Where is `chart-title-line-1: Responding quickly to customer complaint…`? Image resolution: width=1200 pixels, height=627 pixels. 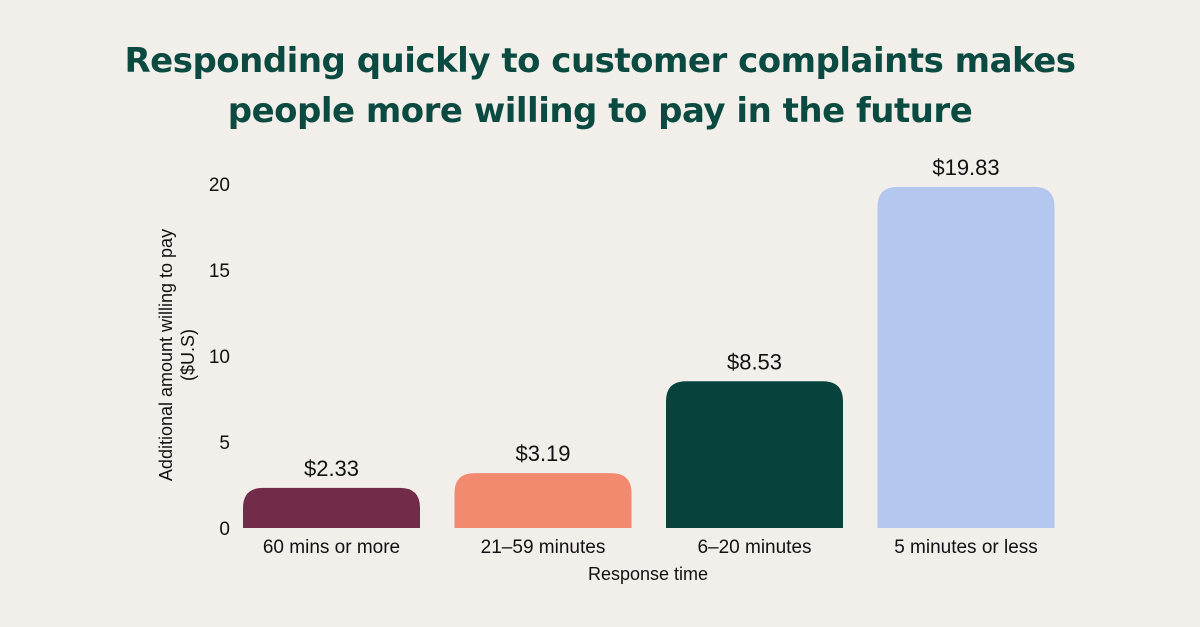 chart-title-line-1: Responding quickly to customer complaint… is located at coordinates (600, 61).